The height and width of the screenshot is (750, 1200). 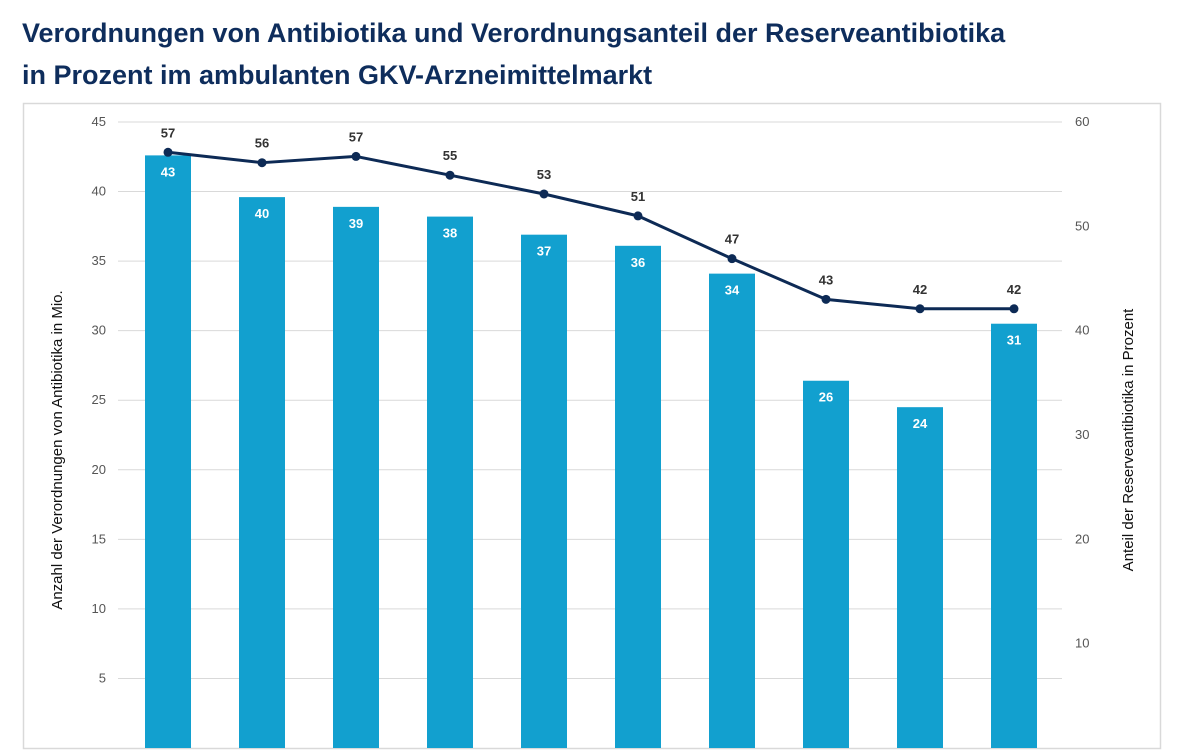 What do you see at coordinates (638, 262) in the screenshot?
I see `bar-data-label: 36` at bounding box center [638, 262].